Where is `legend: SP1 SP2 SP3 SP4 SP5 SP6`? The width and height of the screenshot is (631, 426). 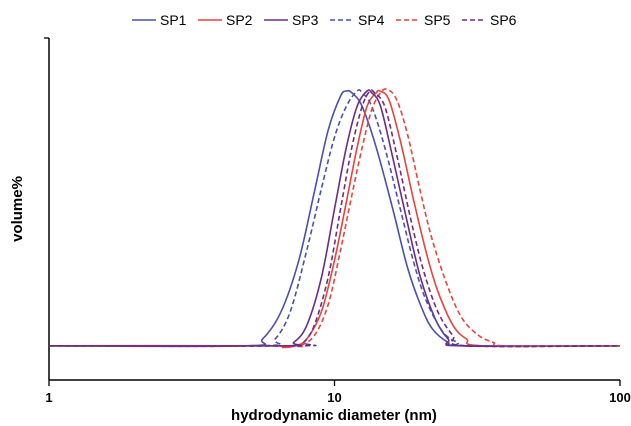
legend: SP1 SP2 SP3 SP4 SP5 SP6 is located at coordinates (324, 20).